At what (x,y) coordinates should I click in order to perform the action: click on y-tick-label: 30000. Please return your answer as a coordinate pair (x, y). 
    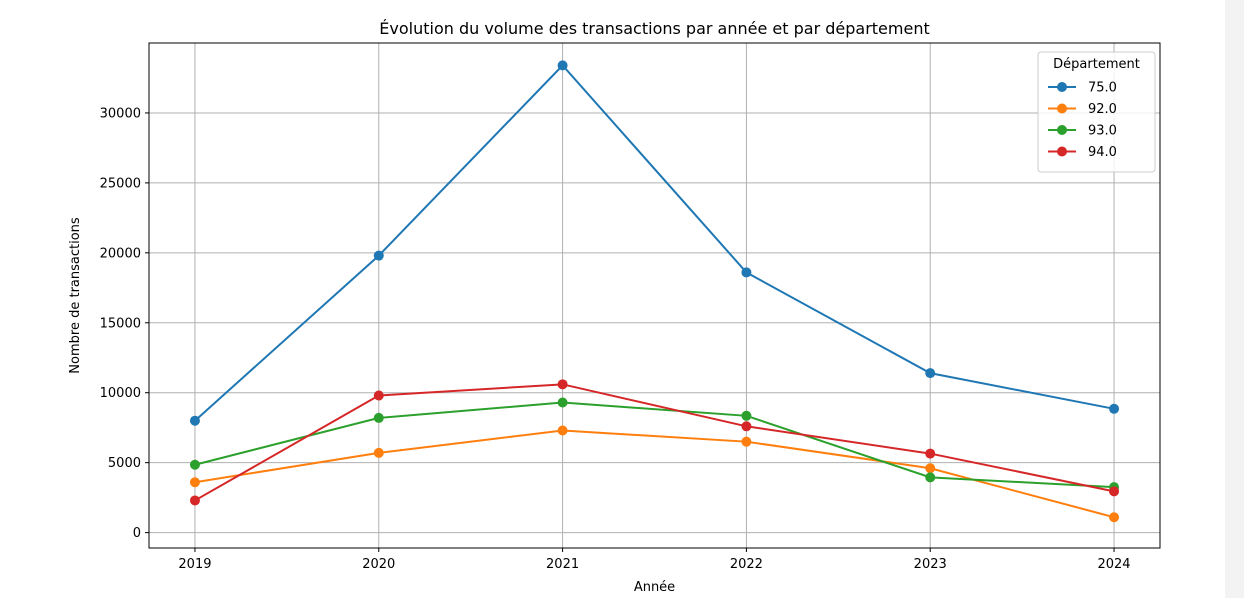
    Looking at the image, I should click on (120, 113).